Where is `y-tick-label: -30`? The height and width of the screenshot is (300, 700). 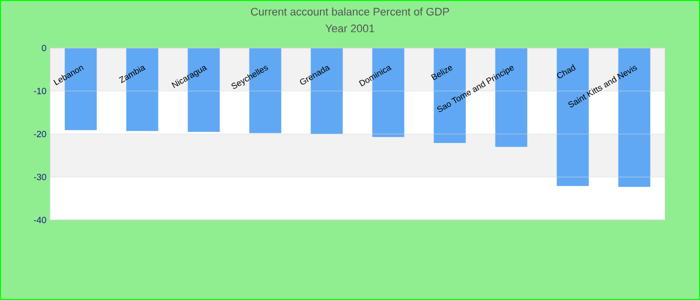
y-tick-label: -30 is located at coordinates (40, 177).